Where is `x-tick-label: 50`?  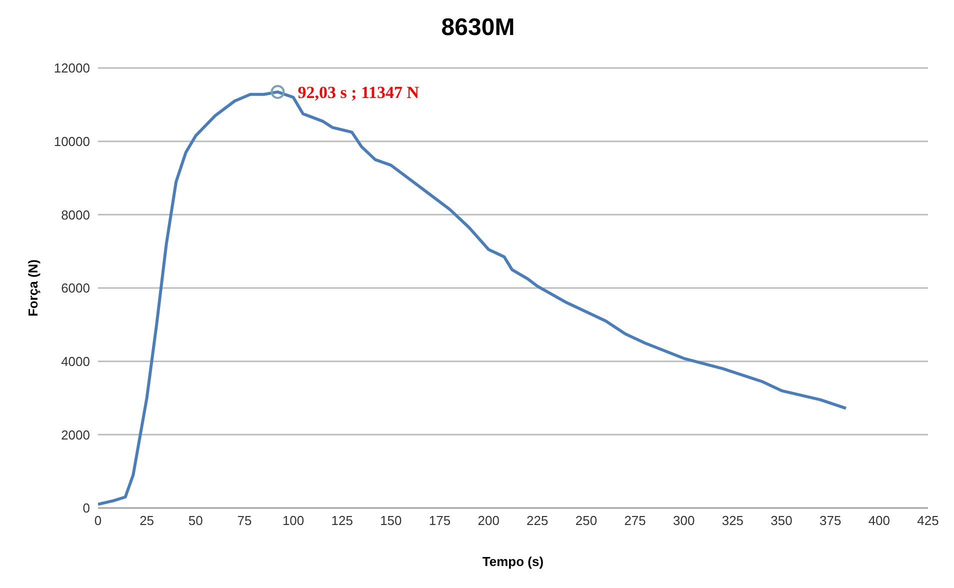 x-tick-label: 50 is located at coordinates (195, 520).